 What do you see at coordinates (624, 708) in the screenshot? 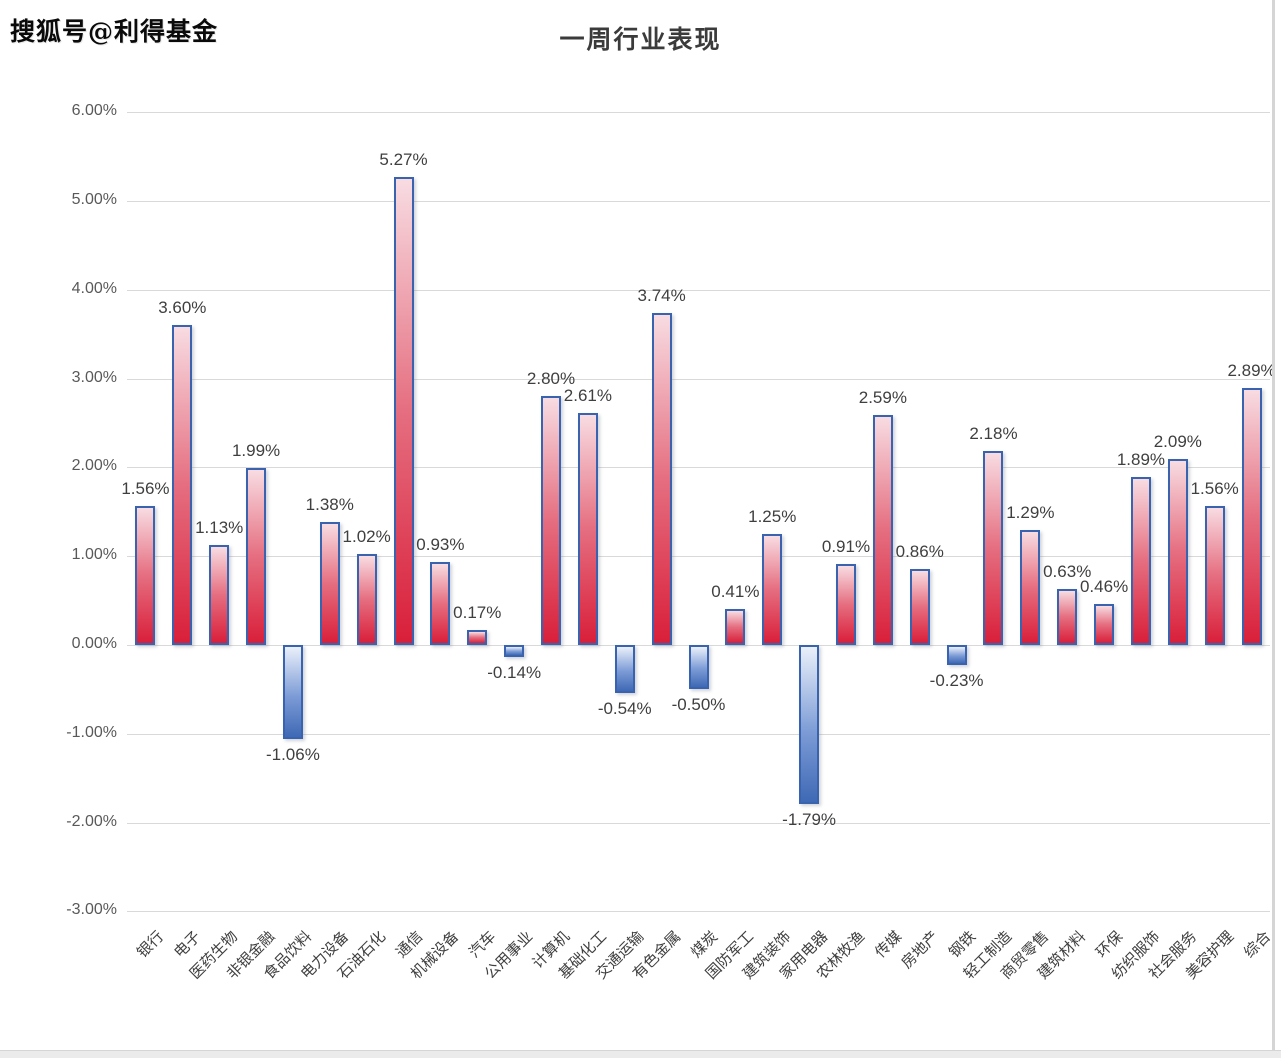
I see `data-label-交通运输: -0.54%` at bounding box center [624, 708].